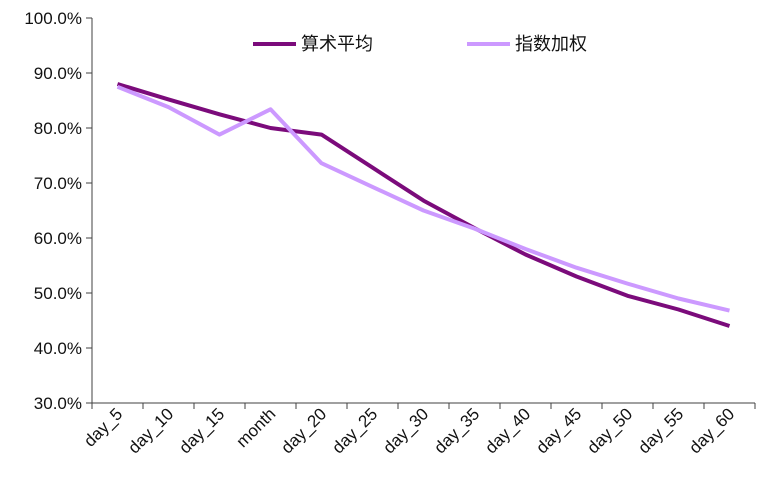  What do you see at coordinates (507, 430) in the screenshot?
I see `x-tick-label: day_40` at bounding box center [507, 430].